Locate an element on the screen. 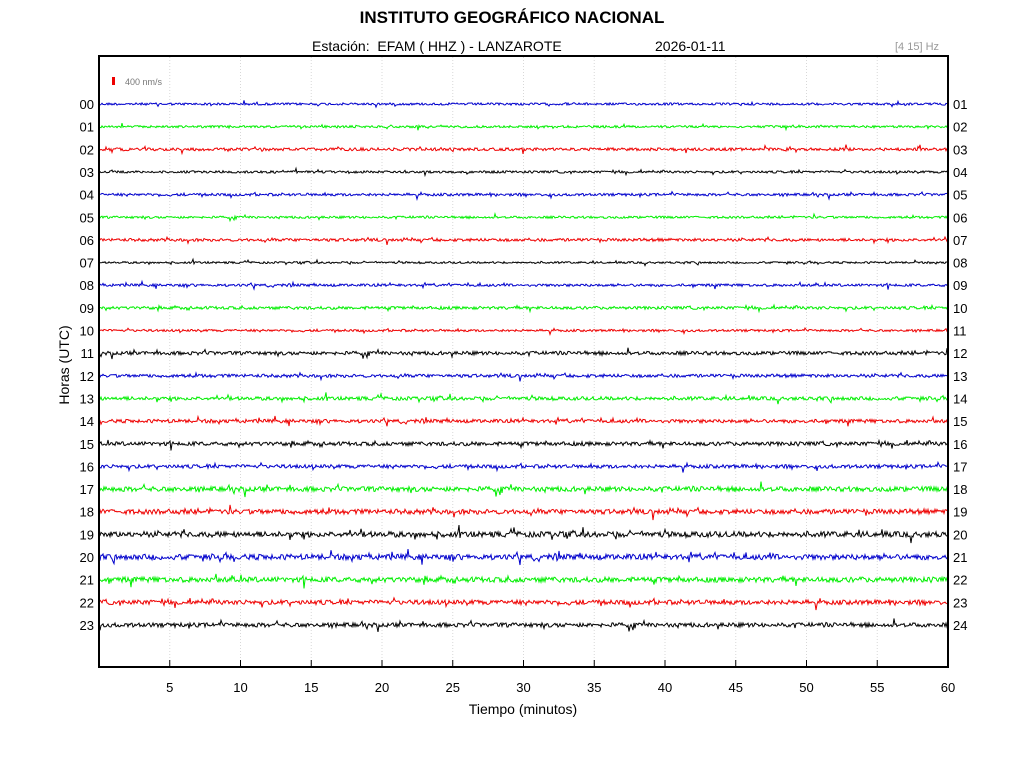 This screenshot has height=768, width=1024. x-tick-label: 30 is located at coordinates (523, 687).